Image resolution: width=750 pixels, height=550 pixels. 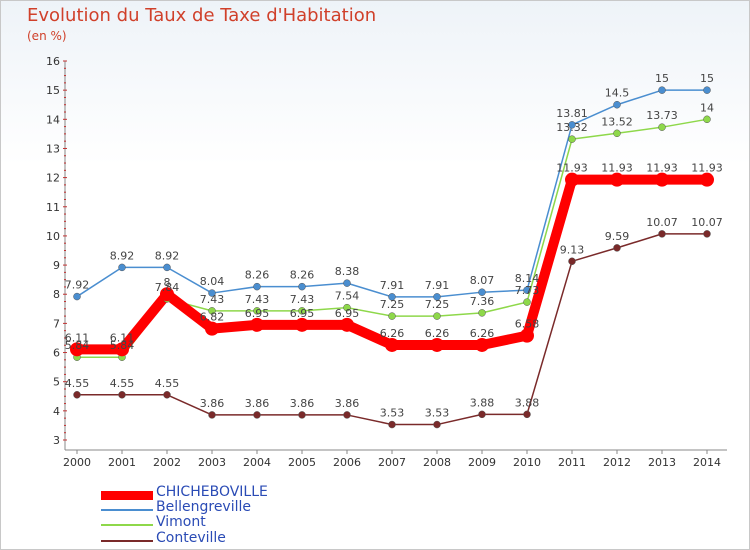 What do you see at coordinates (212, 462) in the screenshot?
I see `x-tick-label: 2003` at bounding box center [212, 462].